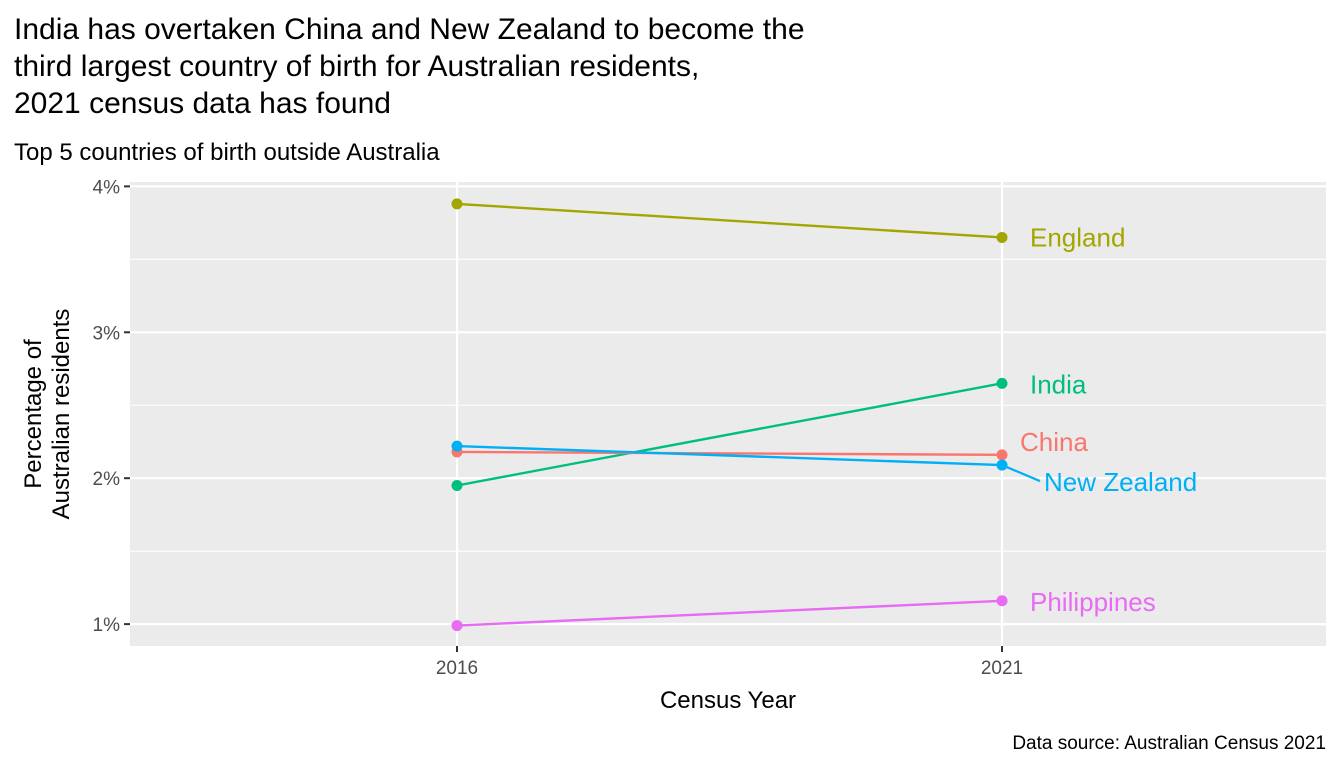 This screenshot has height=768, width=1344. Describe the element at coordinates (457, 446) in the screenshot. I see `data-point-new-zealand` at that location.